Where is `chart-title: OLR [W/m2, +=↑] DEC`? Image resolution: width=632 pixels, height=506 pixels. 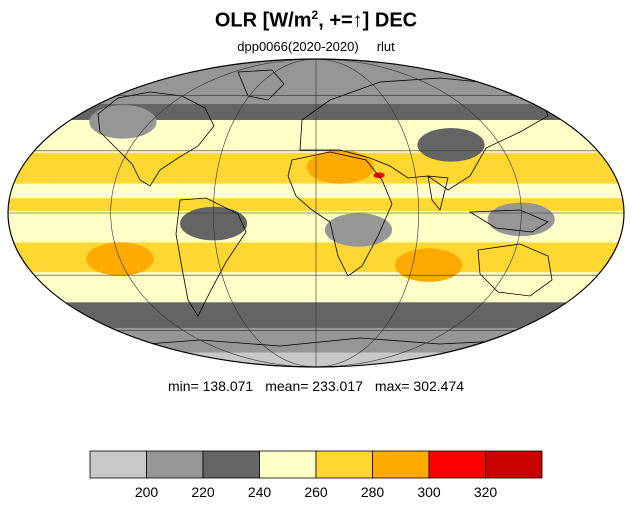 chart-title: OLR [W/m2, +=↑] DEC is located at coordinates (316, 20).